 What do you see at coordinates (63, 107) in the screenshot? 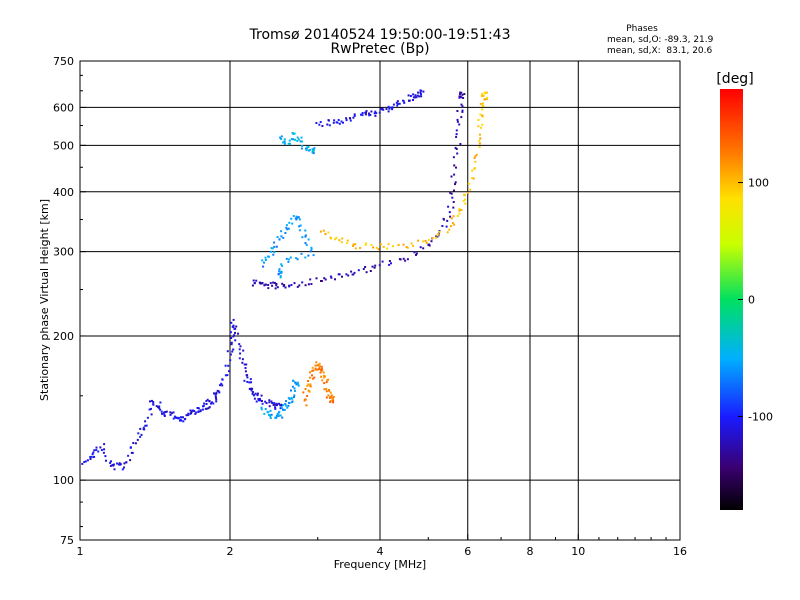
I see `y-tick-label: 600` at bounding box center [63, 107].